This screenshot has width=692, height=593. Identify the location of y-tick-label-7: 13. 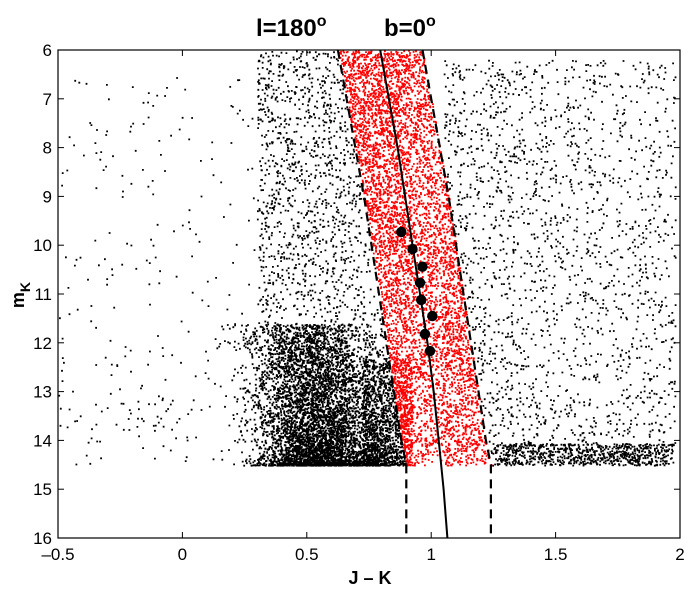
(42, 392).